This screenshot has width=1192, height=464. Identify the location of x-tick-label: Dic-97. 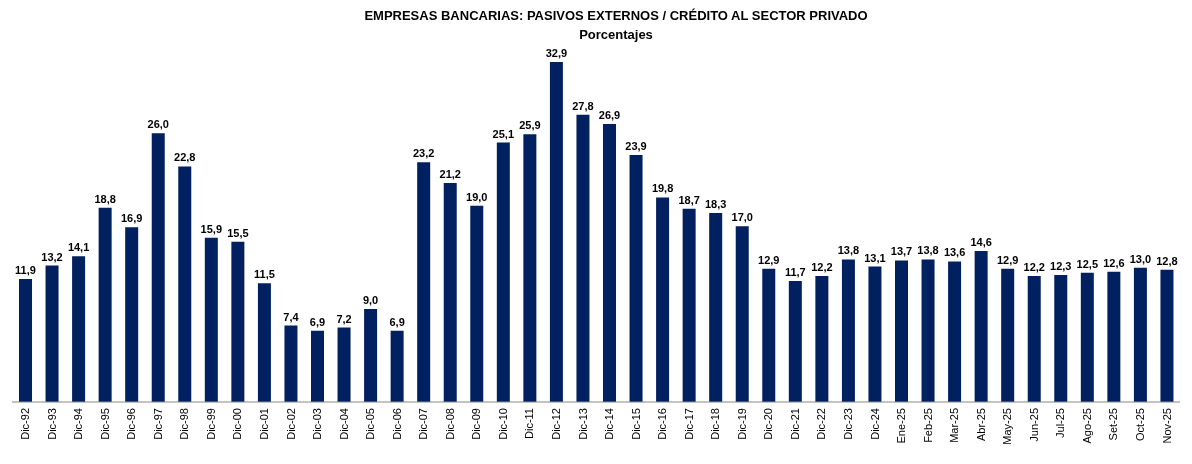
(157, 424).